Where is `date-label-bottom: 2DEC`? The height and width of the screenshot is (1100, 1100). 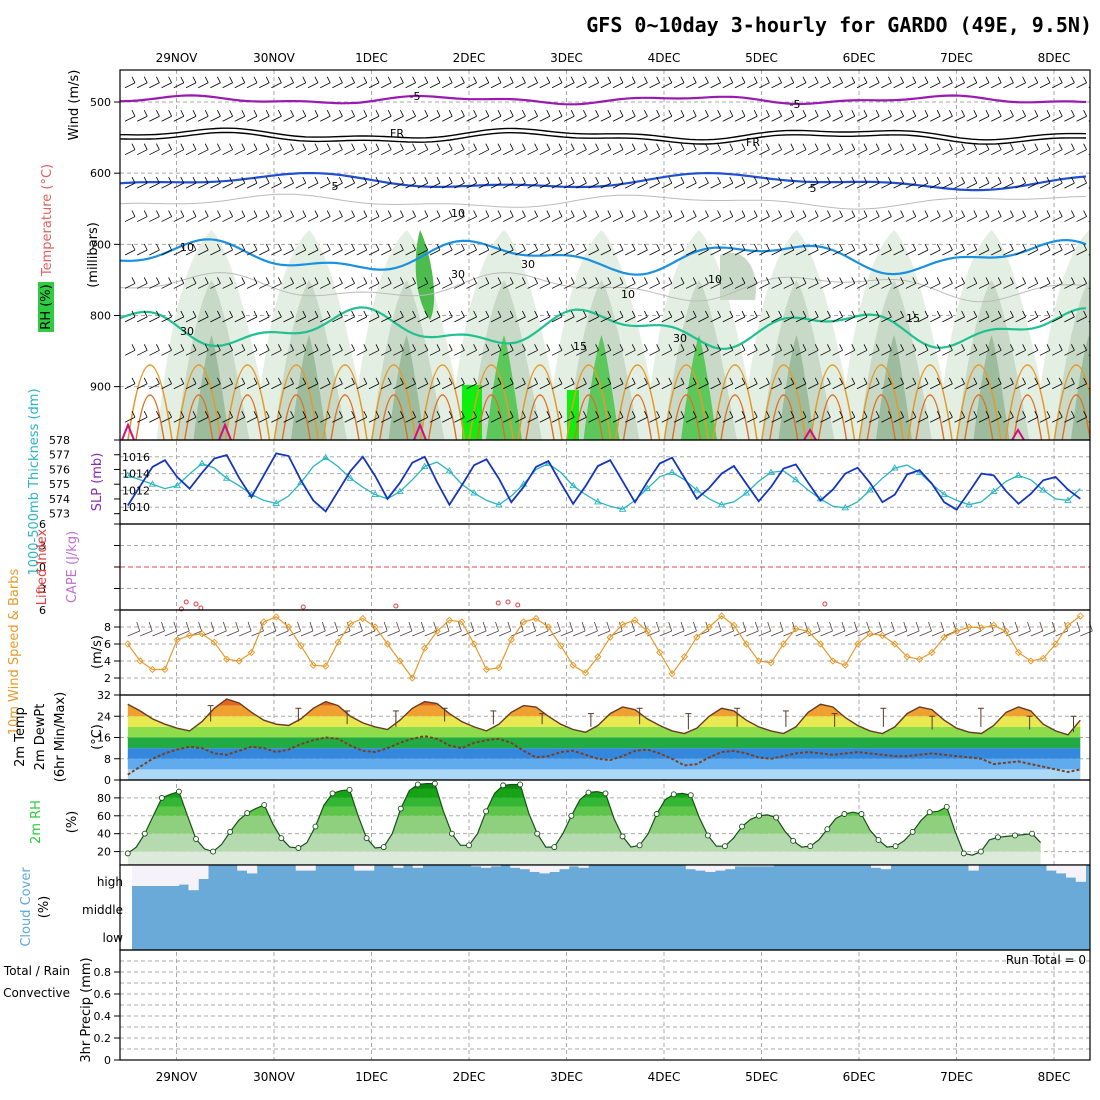 date-label-bottom: 2DEC is located at coordinates (469, 1077).